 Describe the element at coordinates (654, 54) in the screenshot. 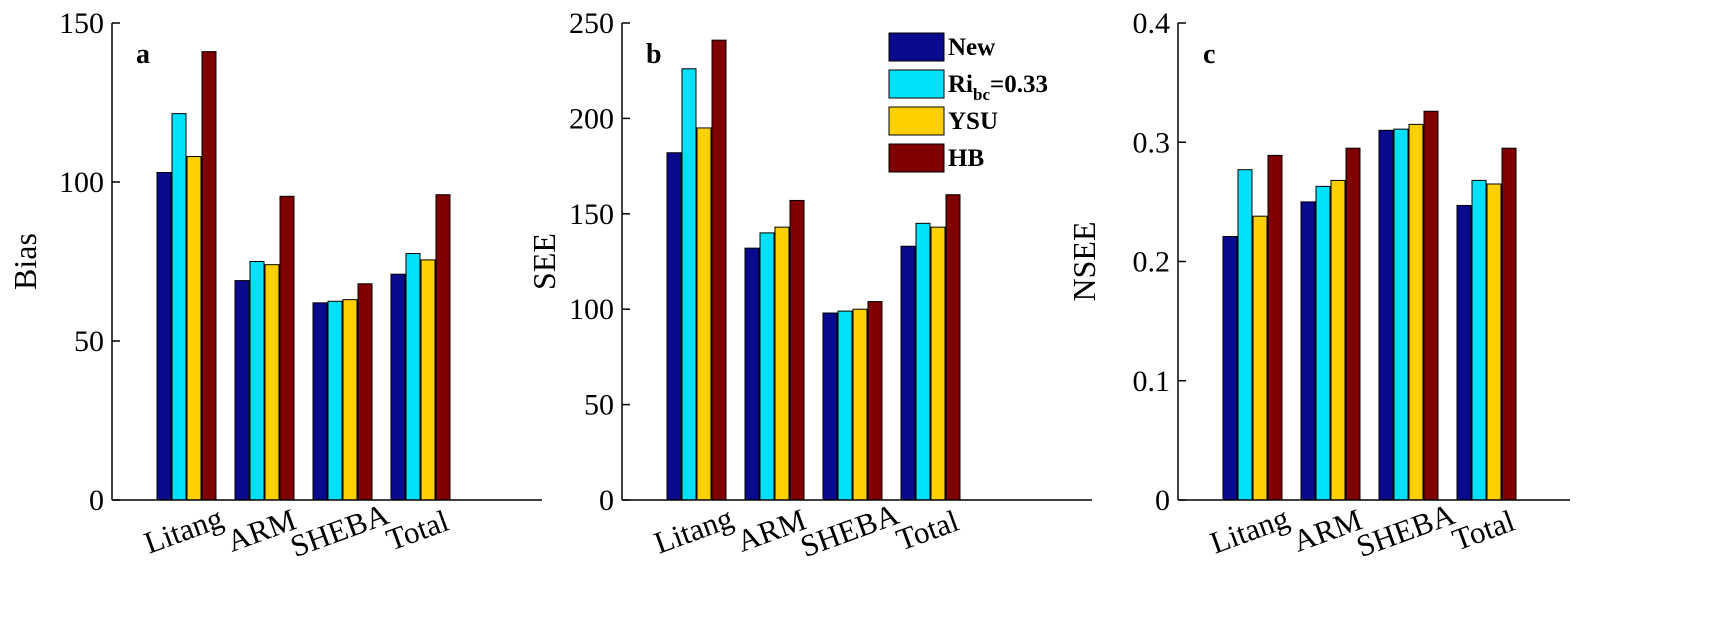

I see `panel-label: b` at that location.